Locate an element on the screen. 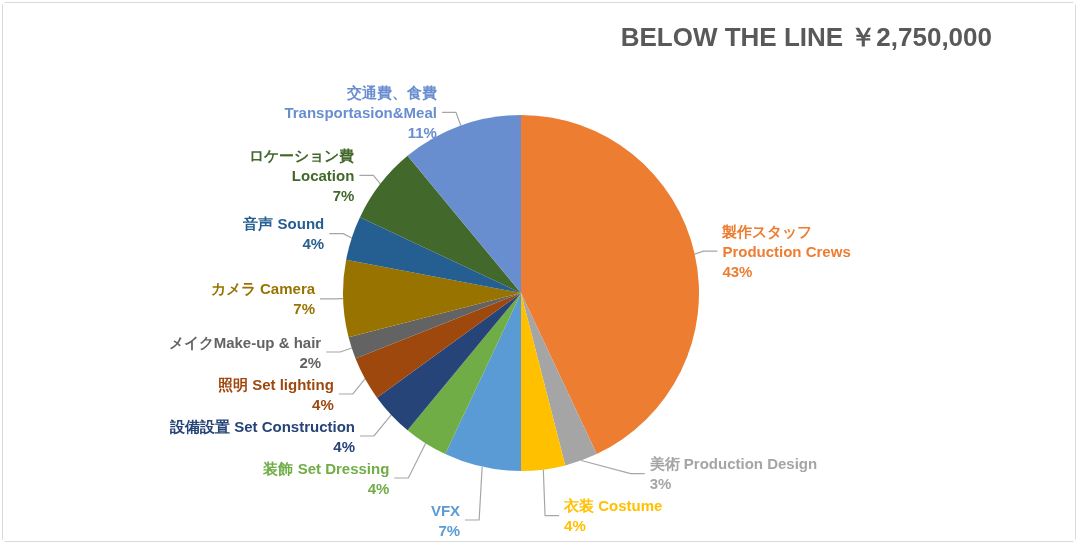 The height and width of the screenshot is (546, 1080). slice-label: ロケーション費 Location is located at coordinates (302, 165).